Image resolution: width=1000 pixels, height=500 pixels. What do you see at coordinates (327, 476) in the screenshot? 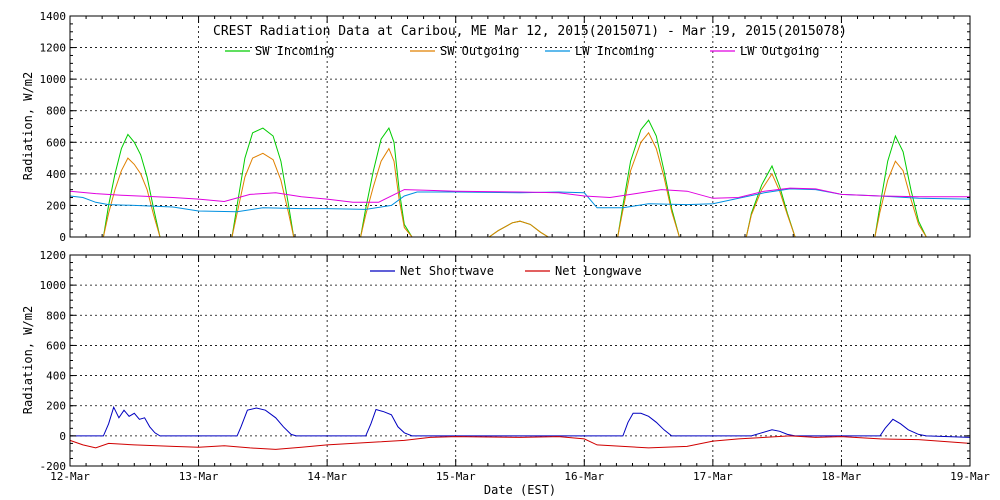
I see `bottom-x-tick-label: 14-Mar` at bounding box center [327, 476].